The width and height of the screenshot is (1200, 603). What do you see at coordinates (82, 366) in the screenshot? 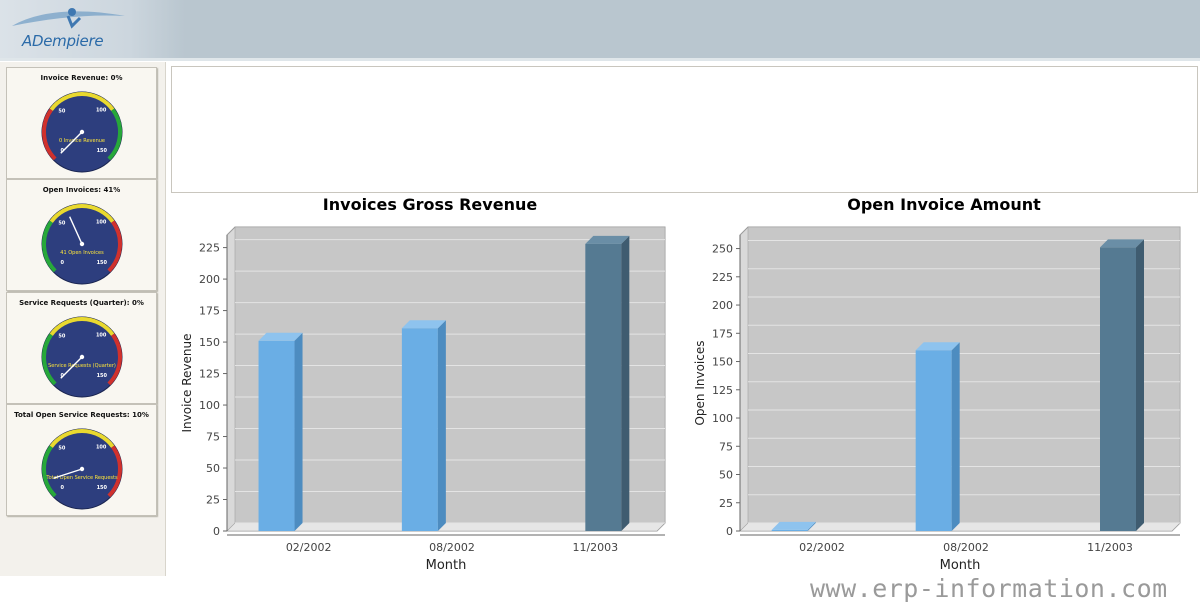
I see `gauge-value-label: Service Requests (Quarter)` at bounding box center [82, 366].